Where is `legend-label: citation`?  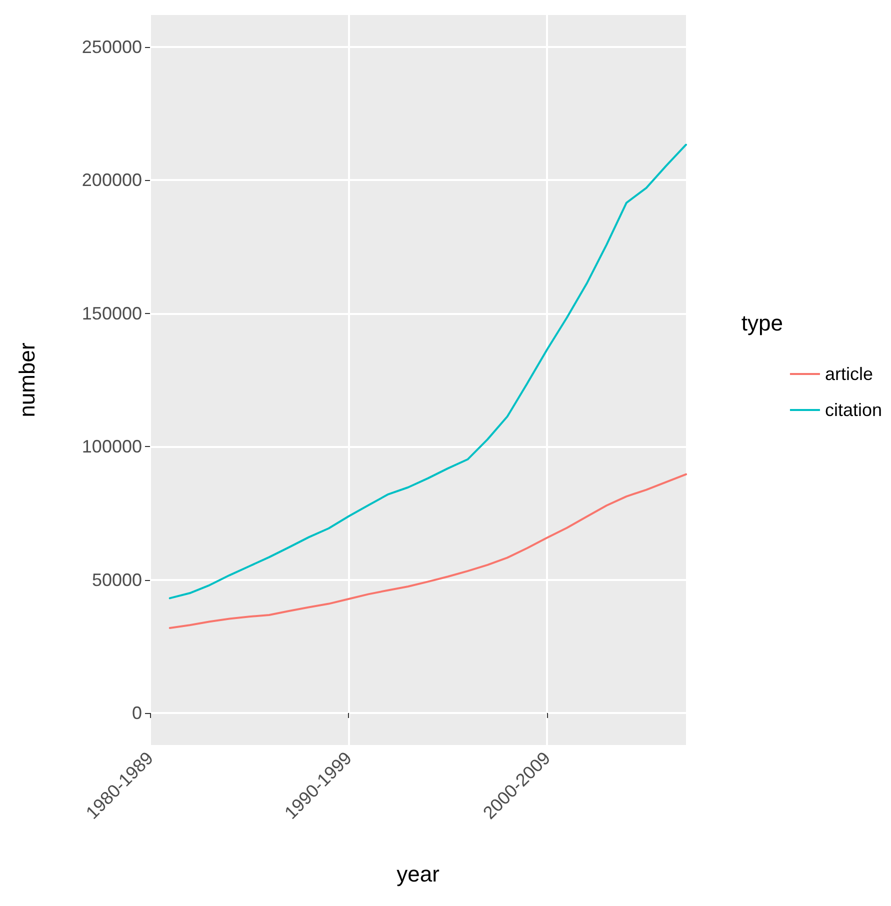 legend-label: citation is located at coordinates (853, 410).